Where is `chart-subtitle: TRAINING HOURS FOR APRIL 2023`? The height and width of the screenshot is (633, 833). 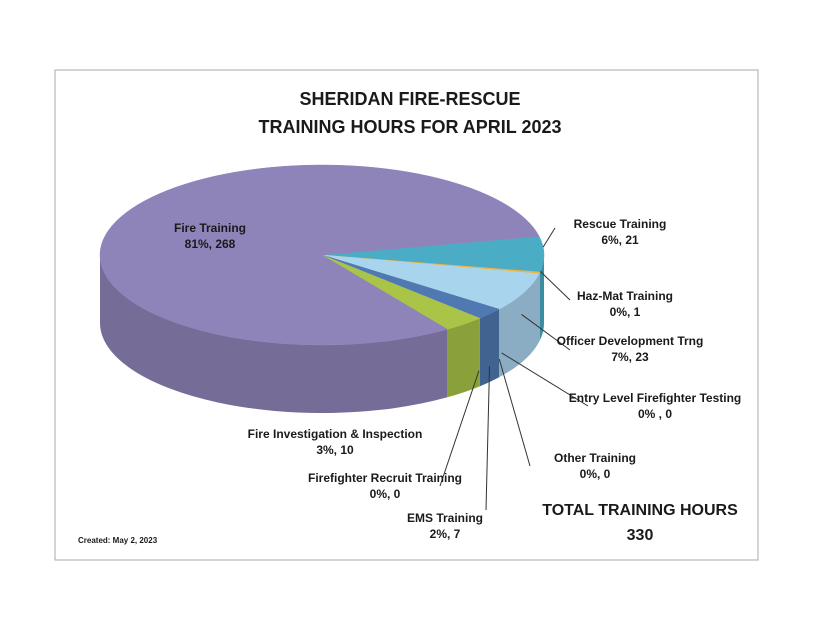 chart-subtitle: TRAINING HOURS FOR APRIL 2023 is located at coordinates (409, 127).